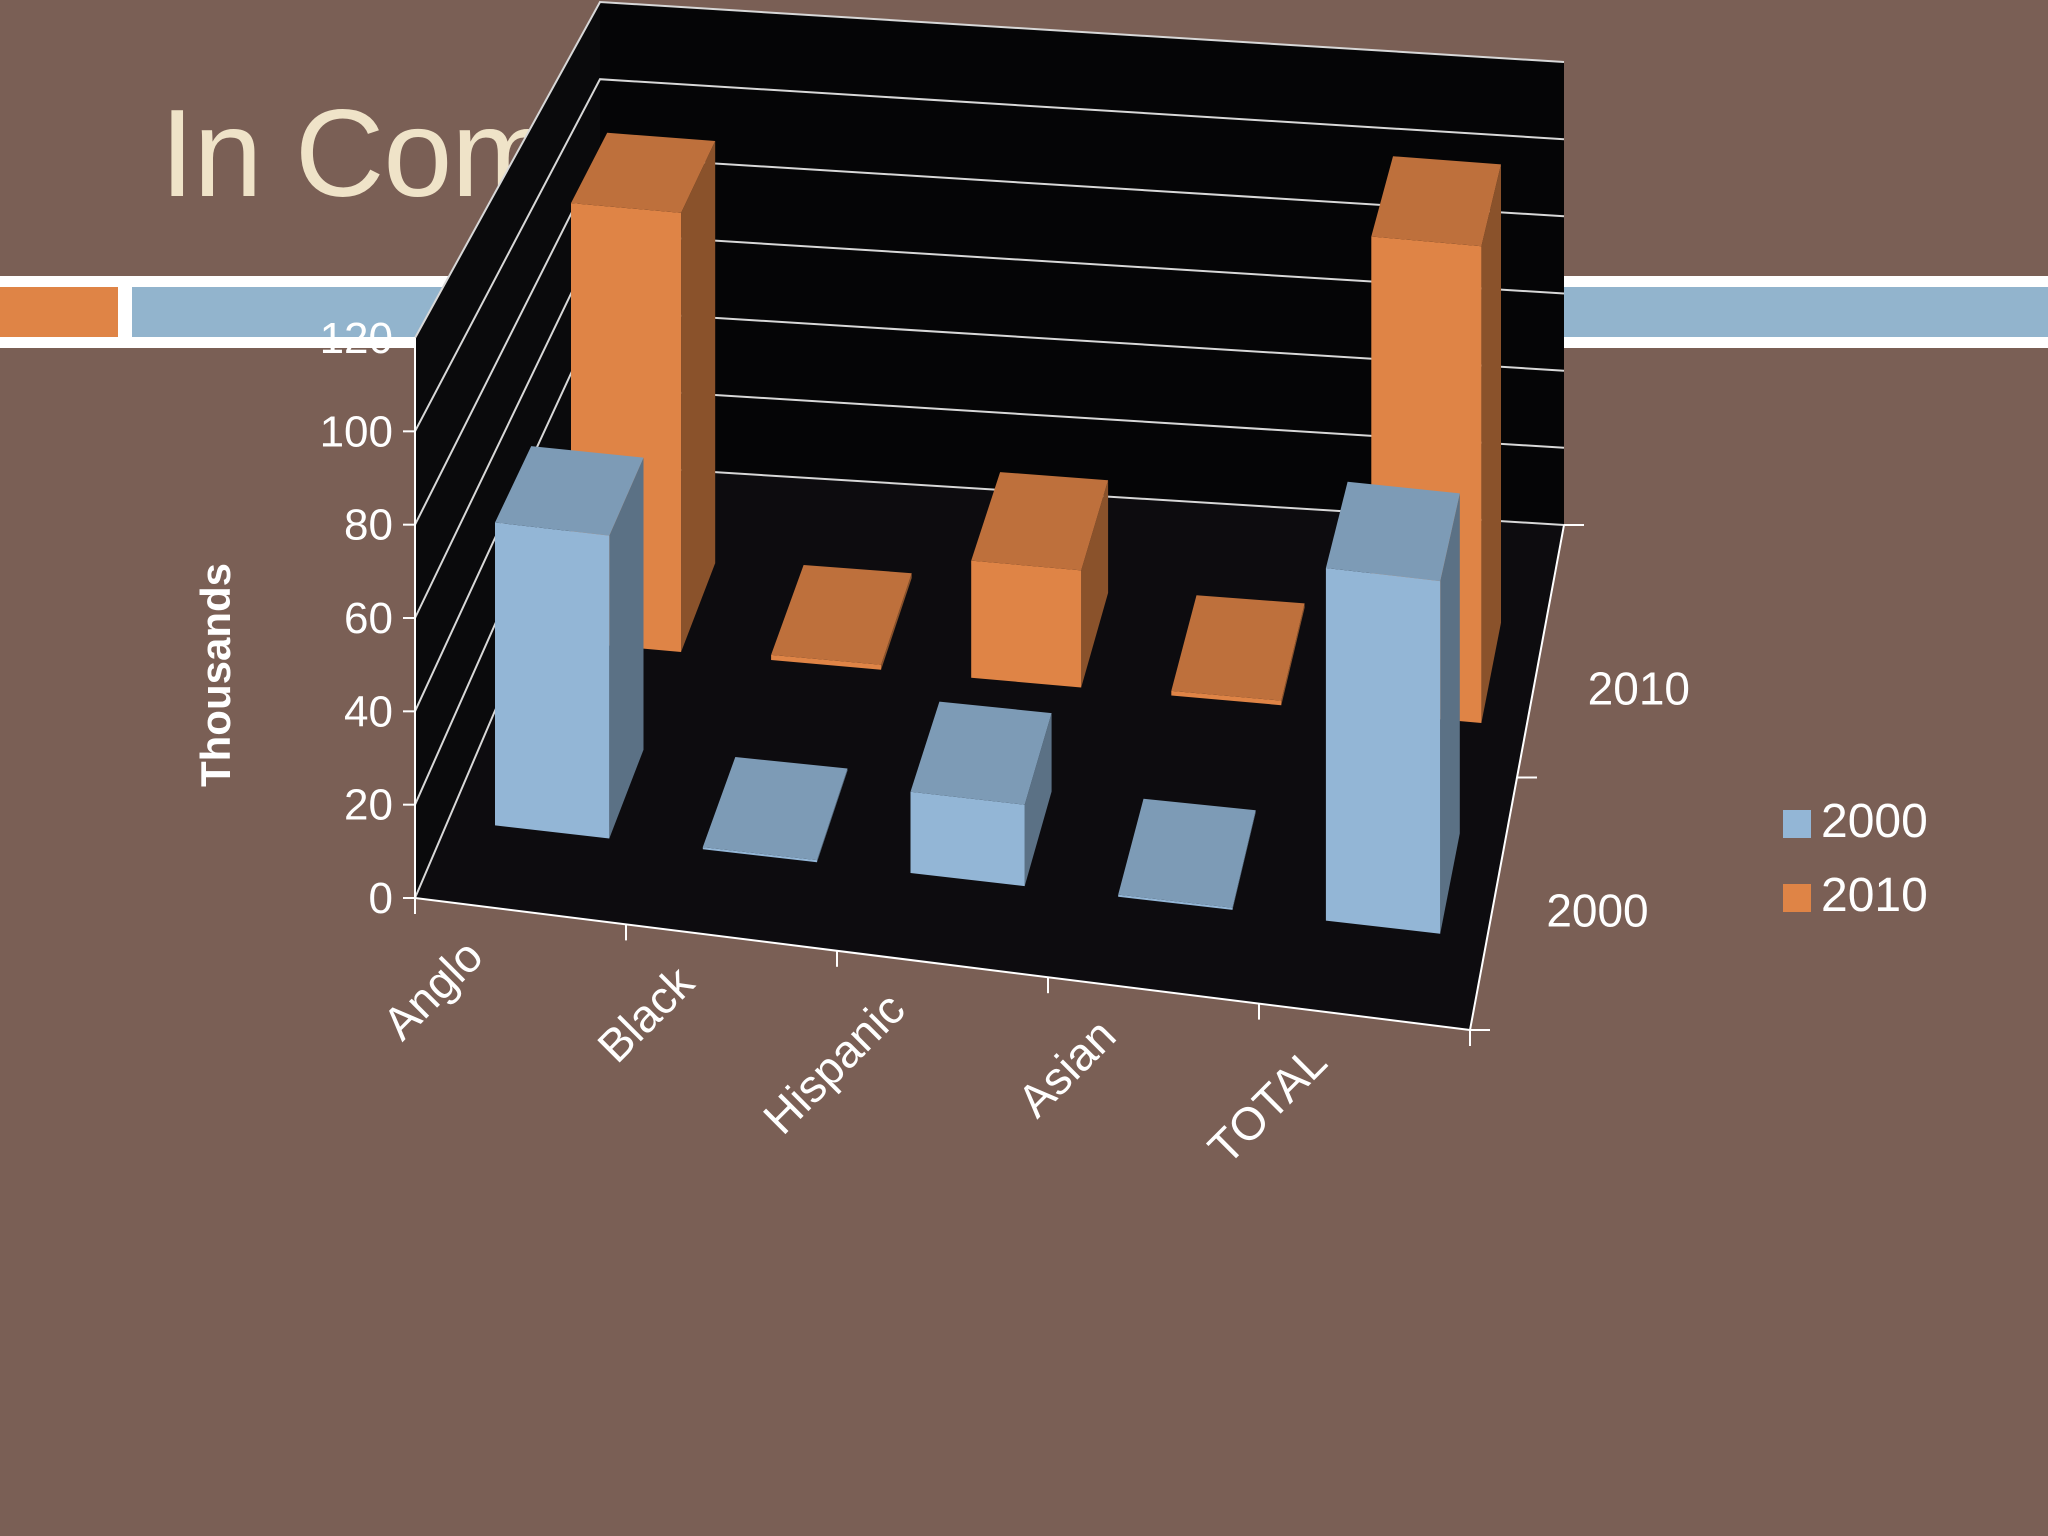  Describe the element at coordinates (59, 312) in the screenshot. I see `divider-accent-orange` at that location.